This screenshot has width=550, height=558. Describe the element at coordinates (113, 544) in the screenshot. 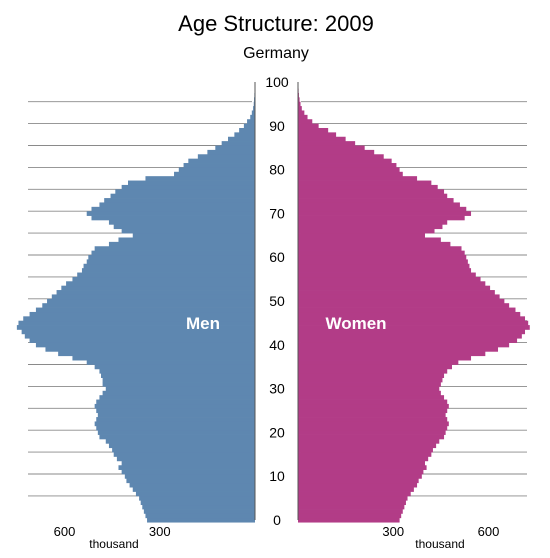

I see `men-unit-label: thousand` at that location.